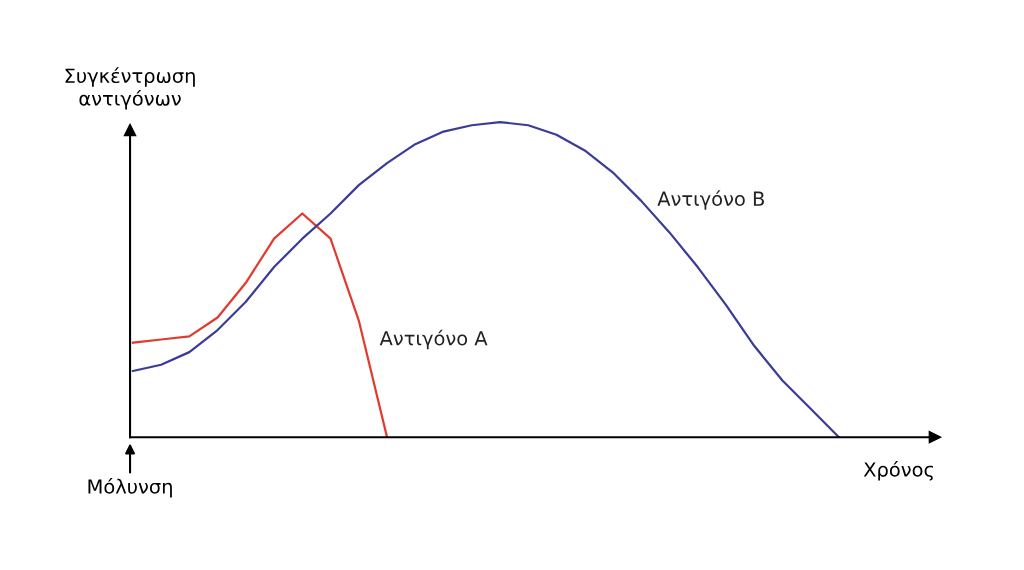 This screenshot has height=570, width=1024. What do you see at coordinates (898, 471) in the screenshot?
I see `x-axis-title: Χρόνος` at bounding box center [898, 471].